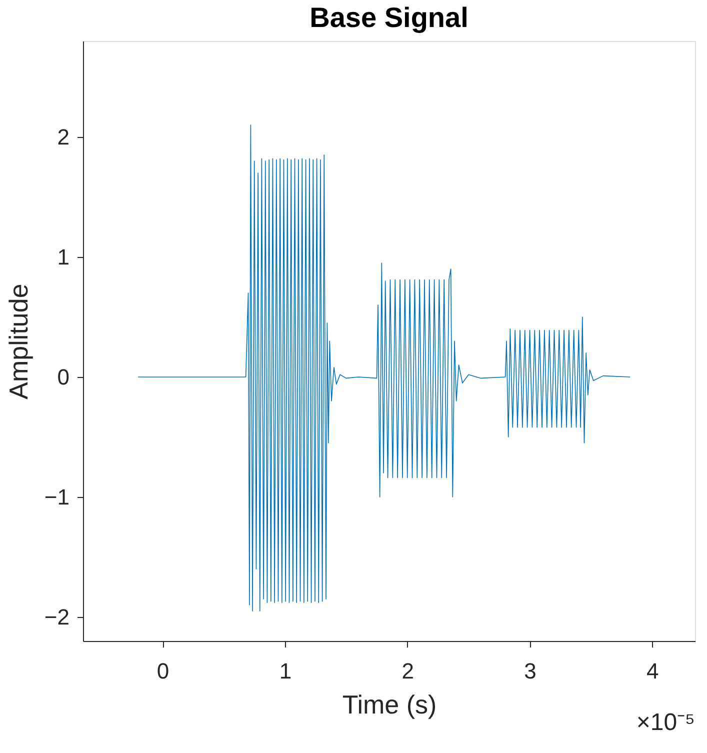 The height and width of the screenshot is (753, 707). I want to click on x-tick-label: 1, so click(285, 671).